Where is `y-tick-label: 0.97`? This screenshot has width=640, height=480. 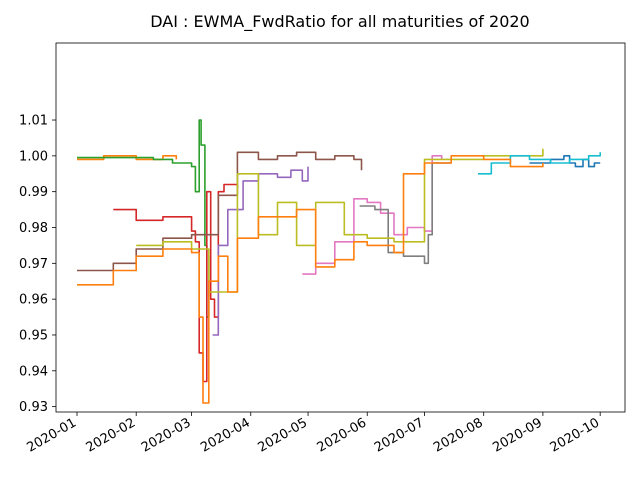 y-tick-label: 0.97 is located at coordinates (33, 264).